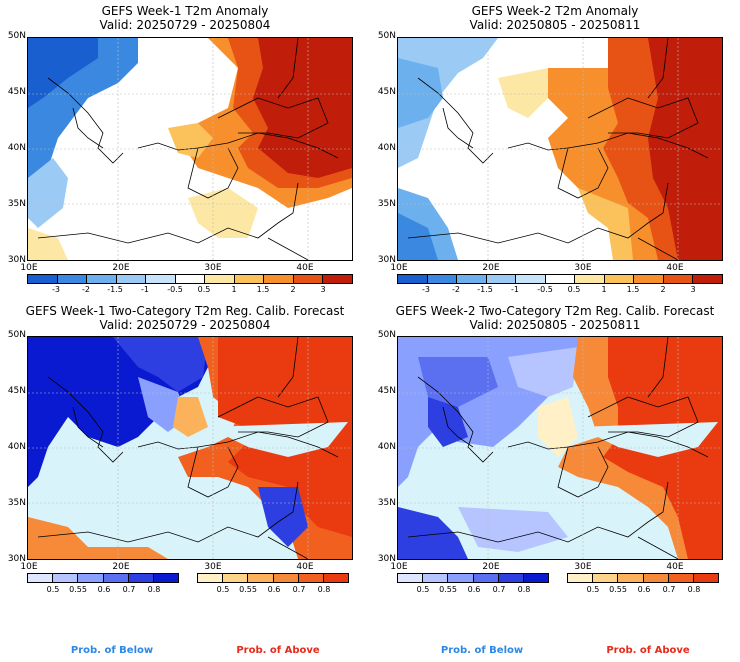 This screenshot has height=662, width=740. Describe the element at coordinates (399, 567) in the screenshot. I see `lon-label-10e: 10E` at that location.